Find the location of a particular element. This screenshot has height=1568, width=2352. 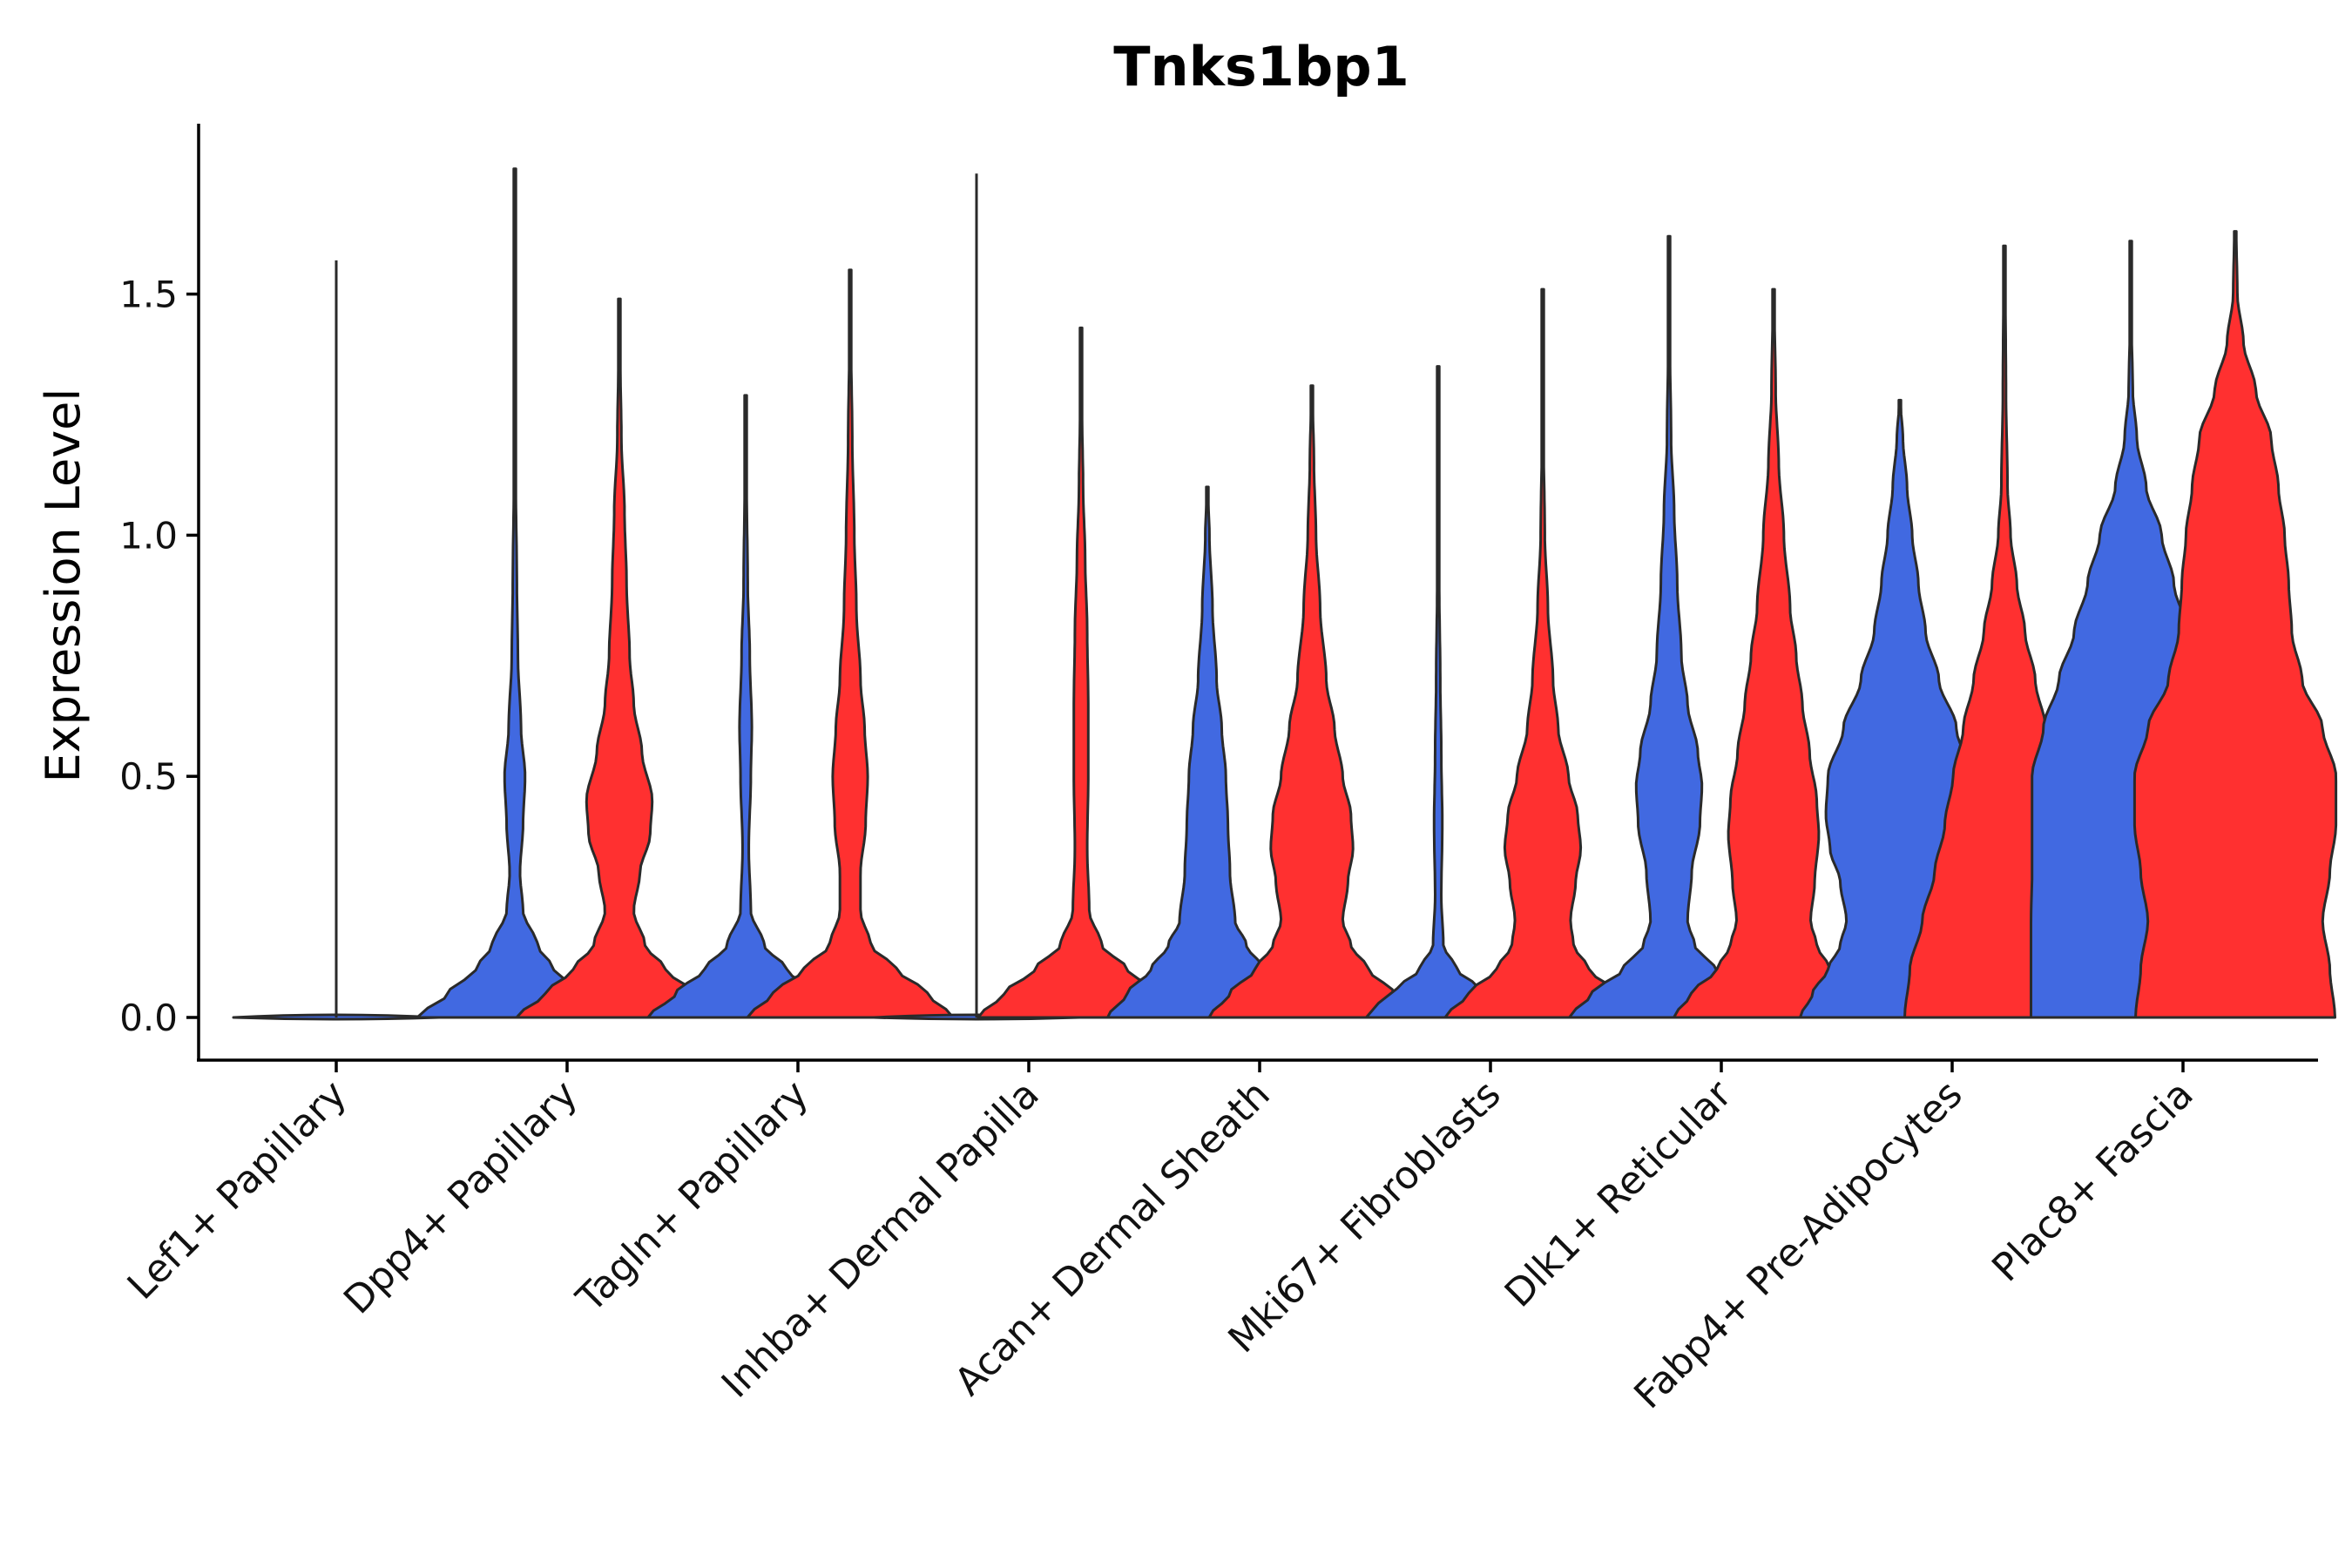

x-tick-label: Lef1+ Papillary is located at coordinates (237, 1190).